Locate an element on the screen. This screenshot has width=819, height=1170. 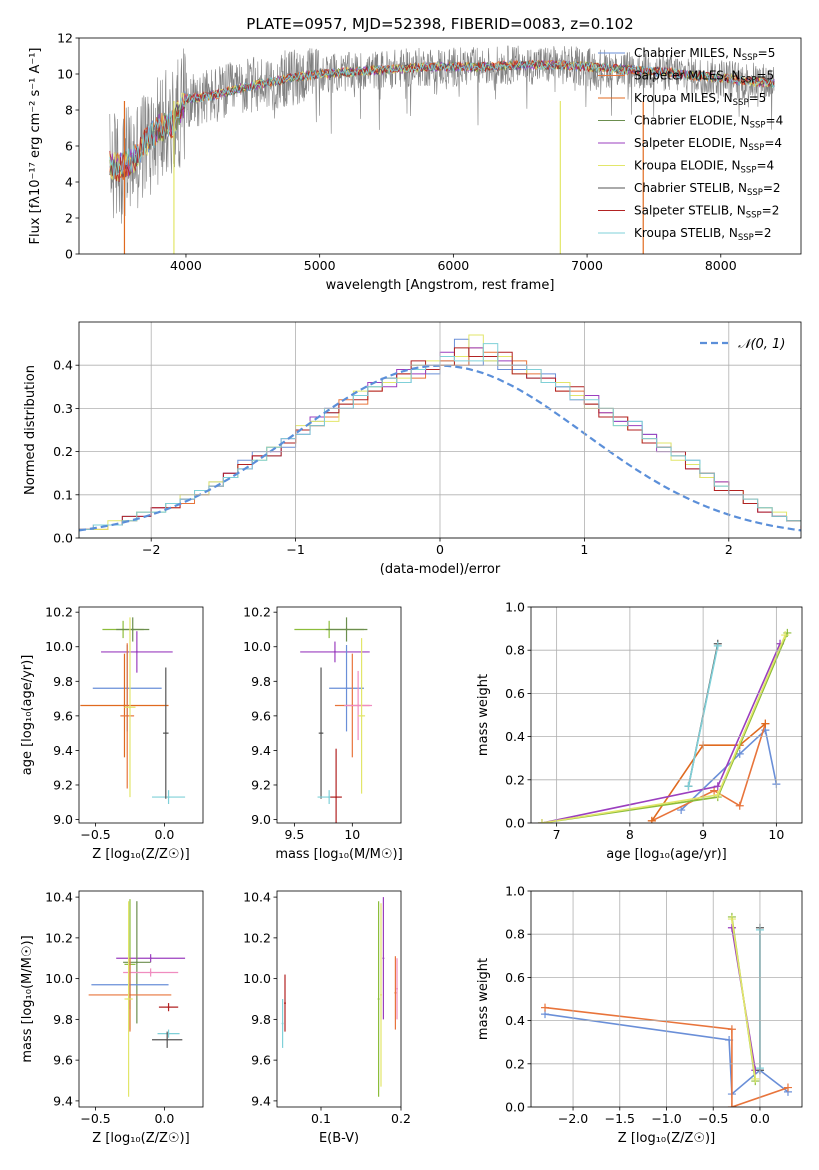
x-tick-label: 0 is located at coordinates (440, 549).